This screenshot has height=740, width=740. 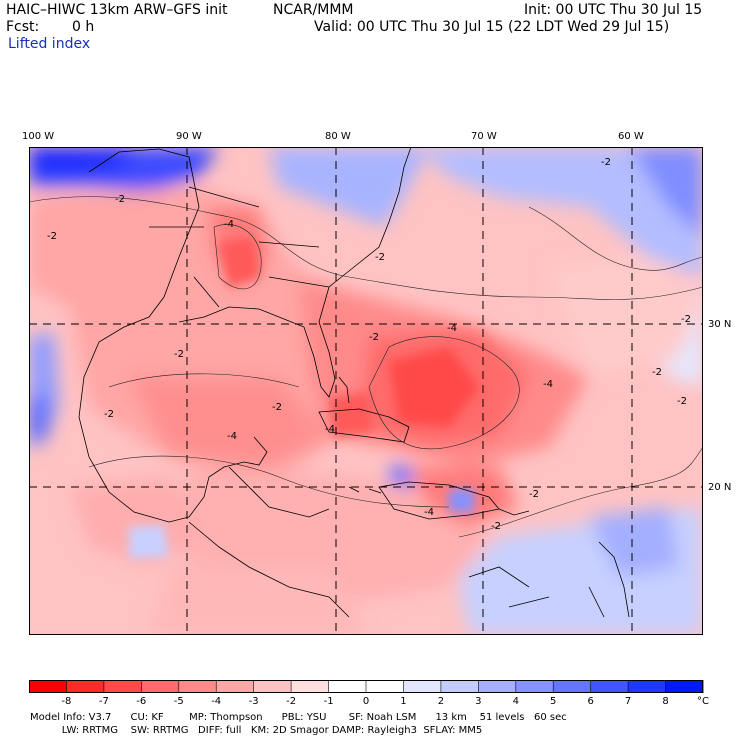 What do you see at coordinates (49, 44) in the screenshot?
I see `field-name: Lifted index` at bounding box center [49, 44].